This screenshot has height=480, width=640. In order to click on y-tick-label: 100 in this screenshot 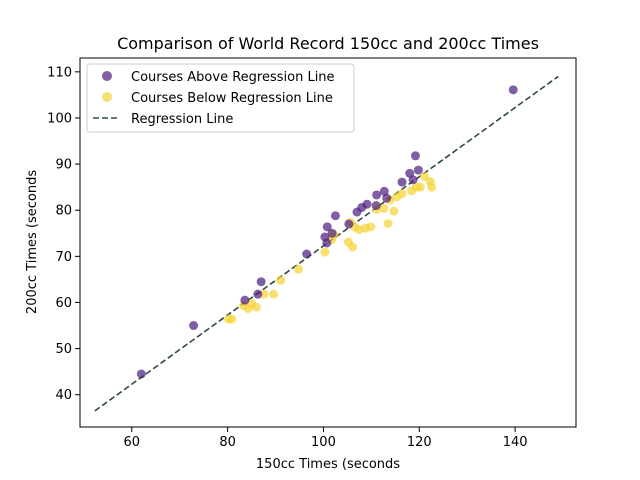, I will do `click(59, 118)`.